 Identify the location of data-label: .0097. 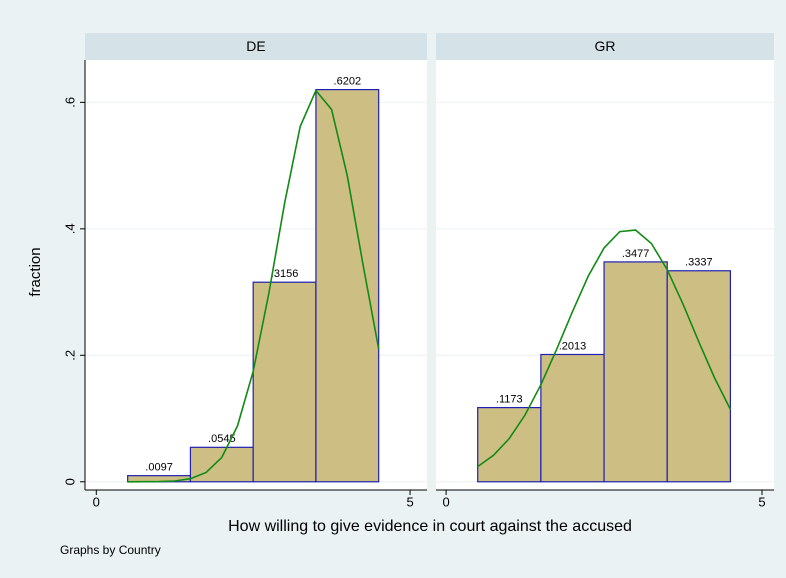
(159, 468).